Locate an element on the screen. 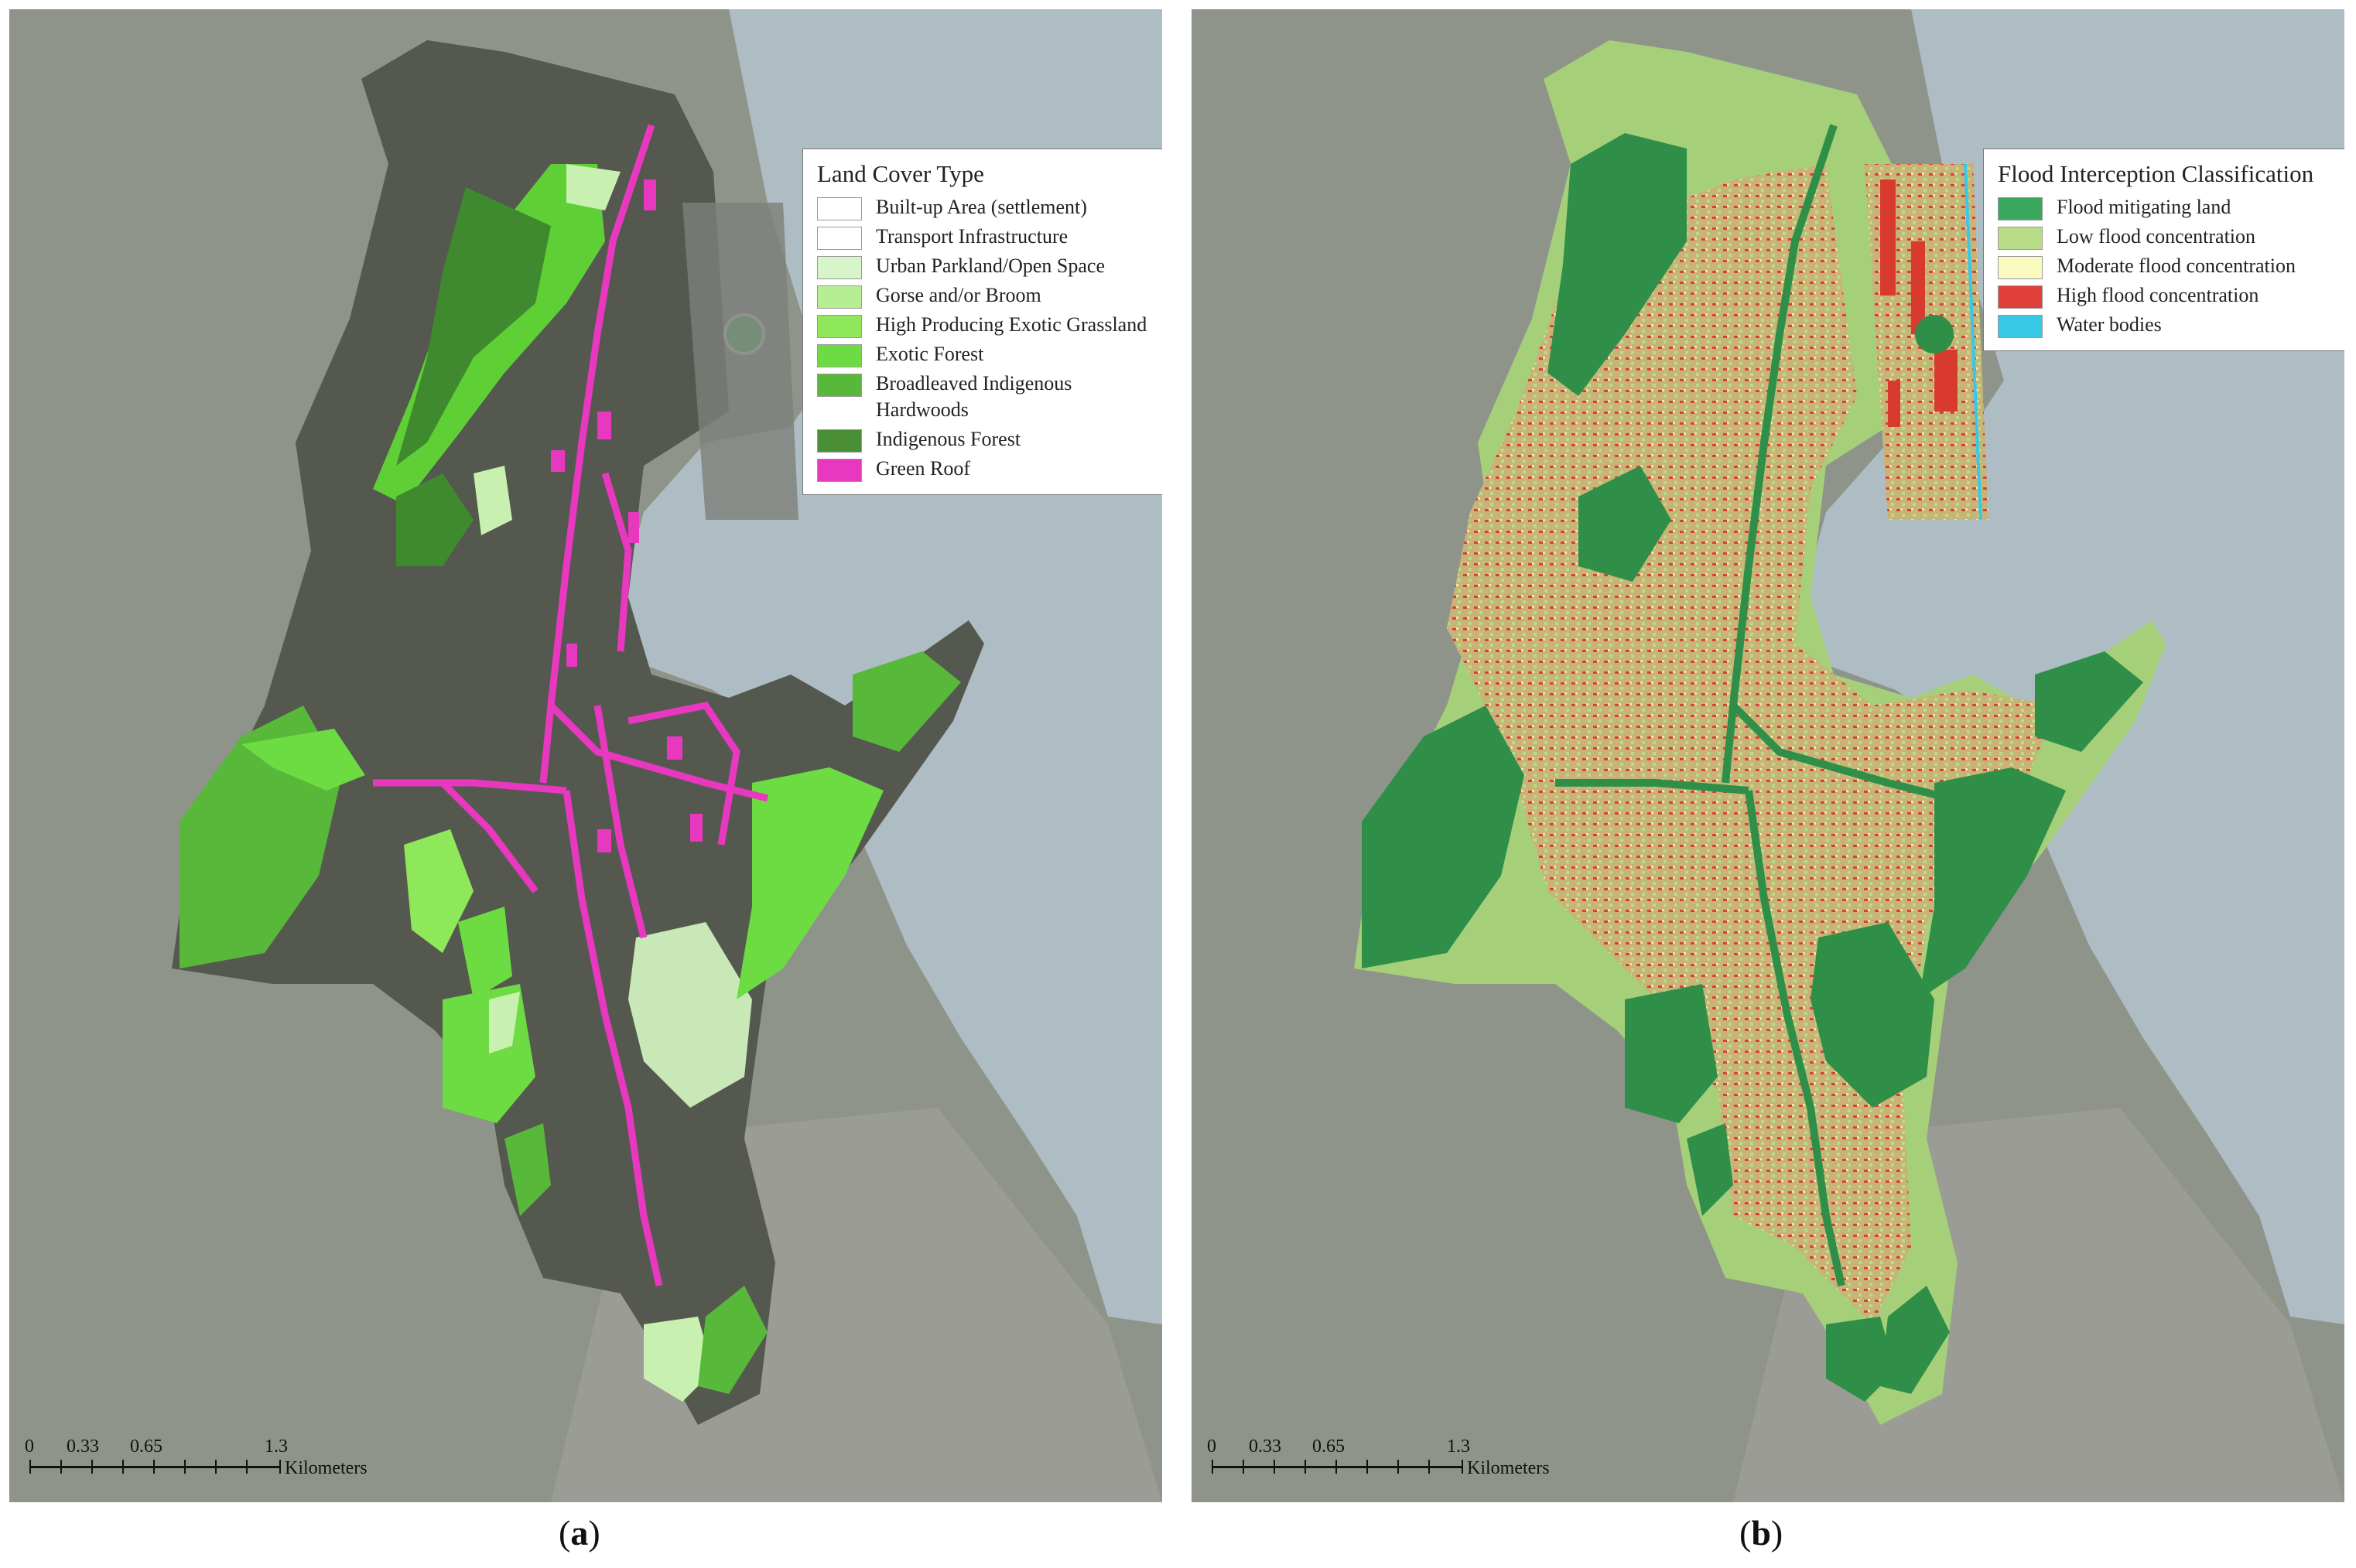 The width and height of the screenshot is (2356, 1568). caption-letter: b is located at coordinates (1761, 1533).